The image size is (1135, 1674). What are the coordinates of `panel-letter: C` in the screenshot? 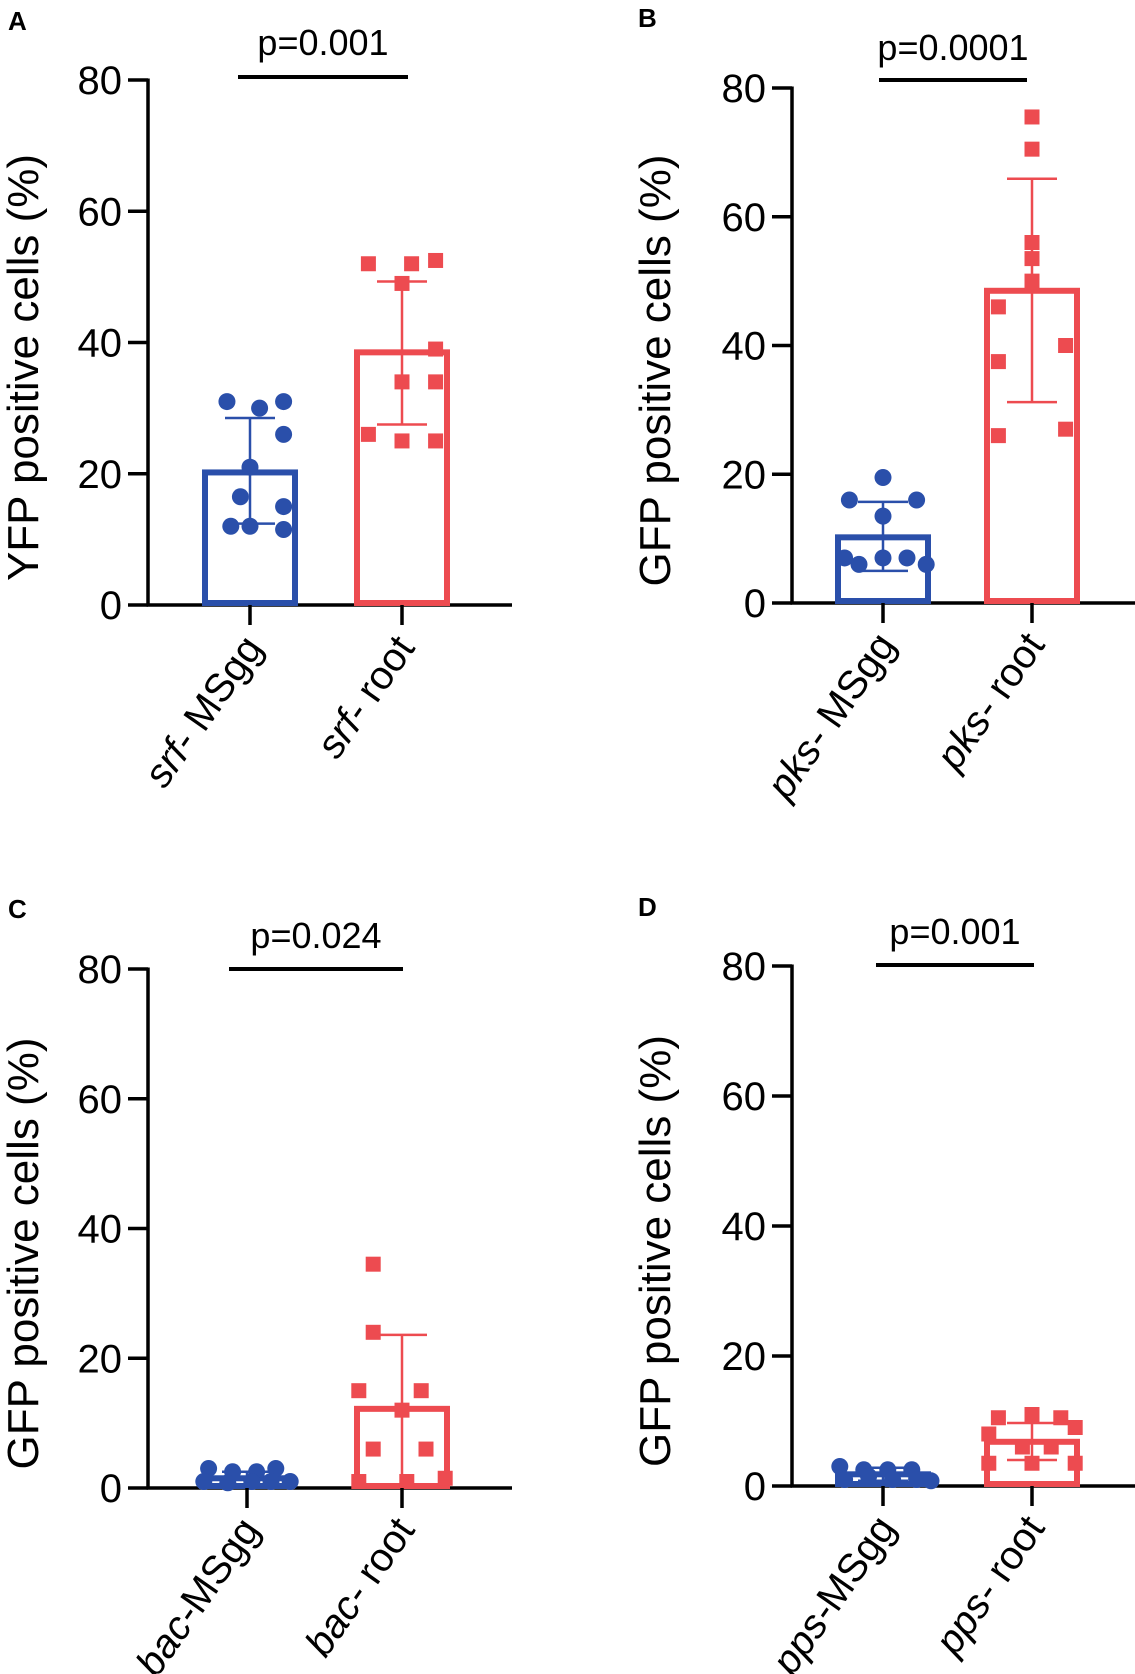 It's located at (17, 909).